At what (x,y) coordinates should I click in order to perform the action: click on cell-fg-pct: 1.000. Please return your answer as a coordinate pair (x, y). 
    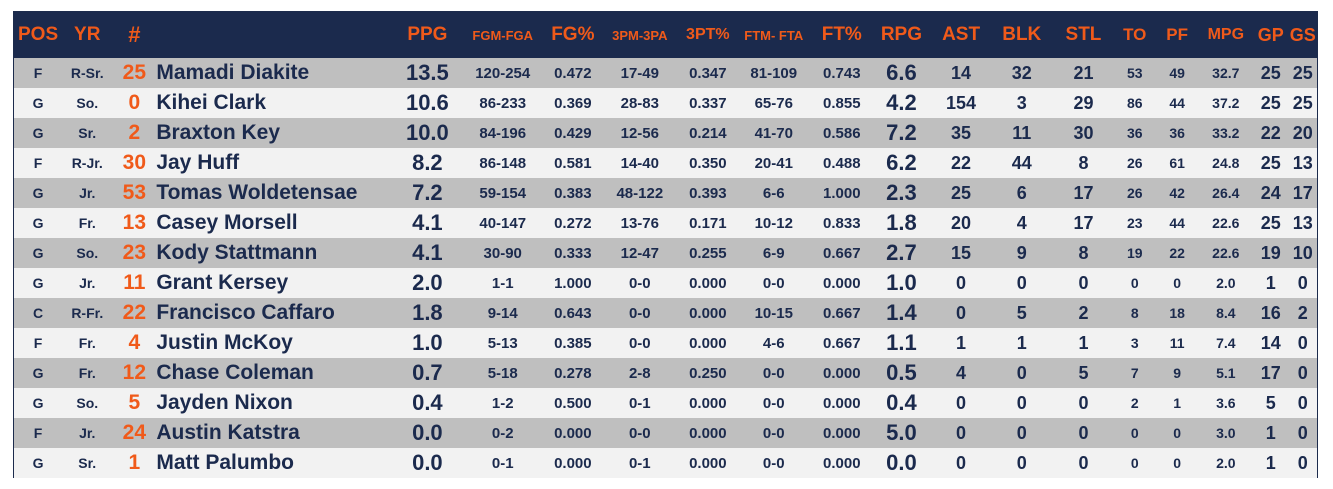
    Looking at the image, I should click on (573, 283).